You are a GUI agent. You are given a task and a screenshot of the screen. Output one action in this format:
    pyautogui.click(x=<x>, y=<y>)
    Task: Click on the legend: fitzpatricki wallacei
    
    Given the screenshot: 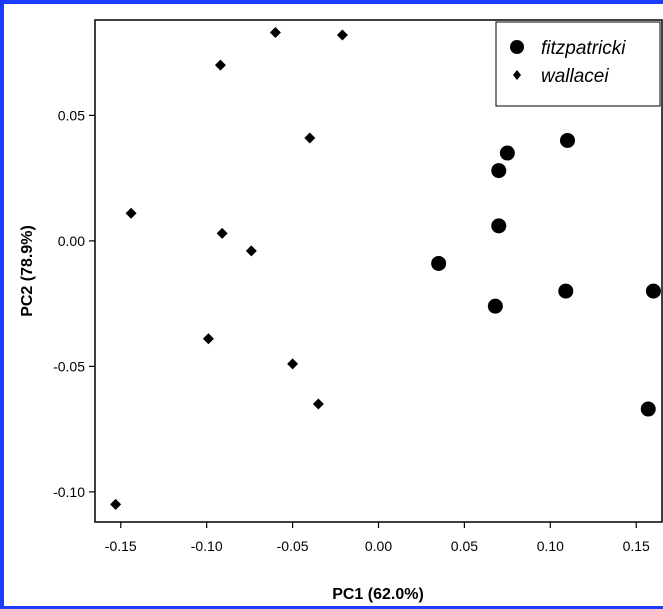 What is the action you would take?
    pyautogui.click(x=578, y=64)
    